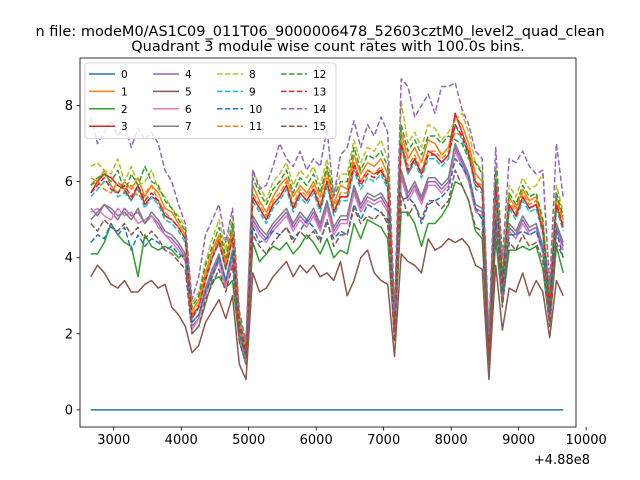 The width and height of the screenshot is (640, 480). I want to click on legend-label-15: 15, so click(319, 127).